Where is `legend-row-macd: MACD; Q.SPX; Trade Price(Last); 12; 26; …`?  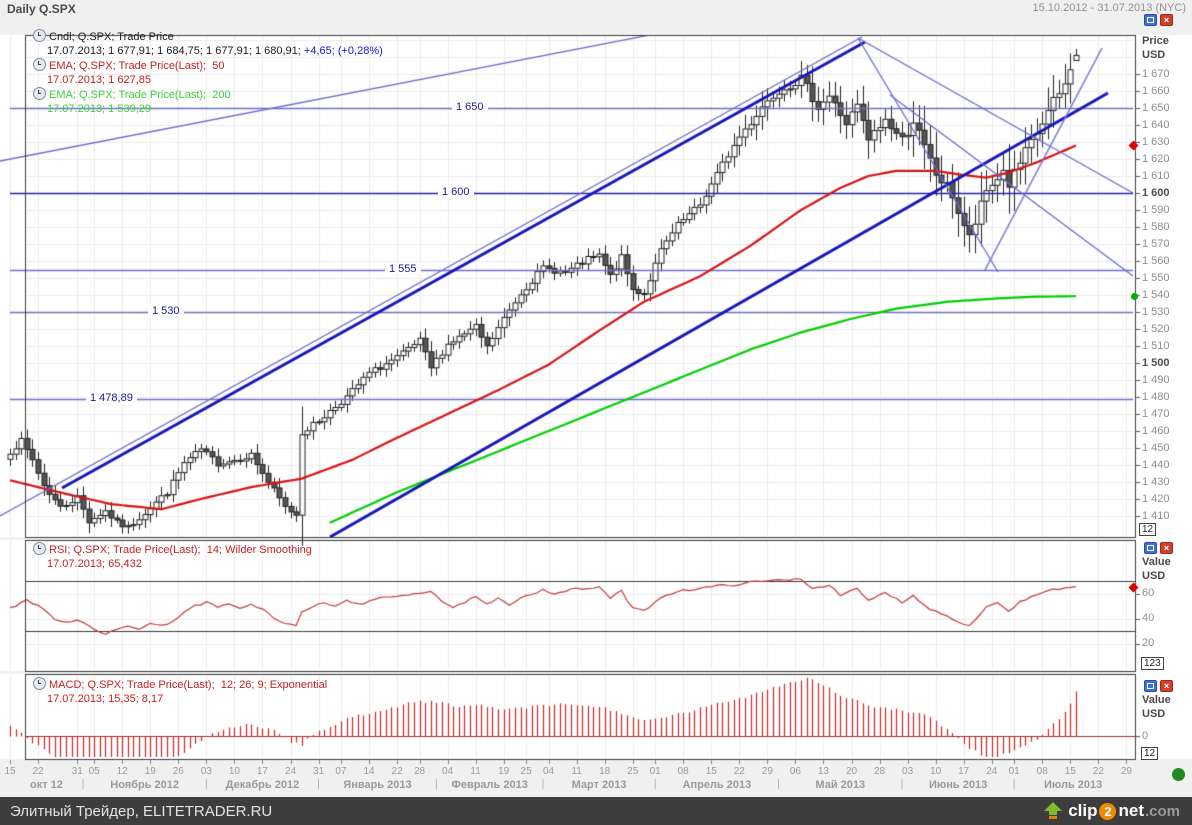 legend-row-macd: MACD; Q.SPX; Trade Price(Last); 12; 26; … is located at coordinates (180, 684).